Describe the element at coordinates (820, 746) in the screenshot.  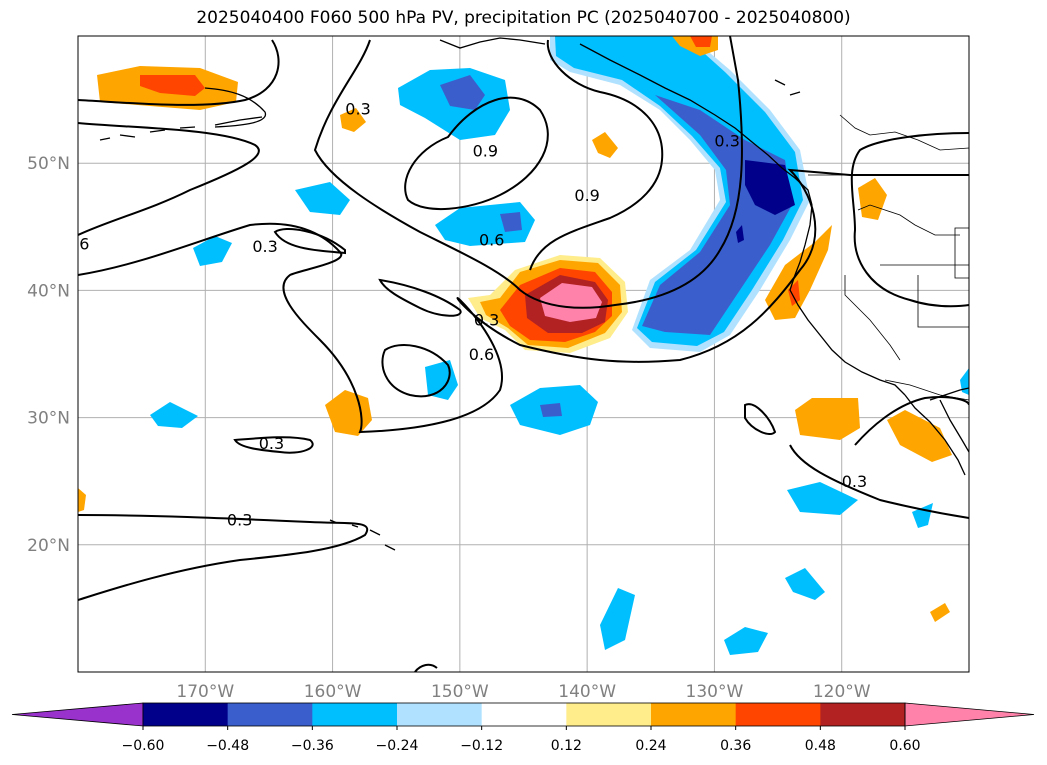
I see `colorbar-tick-label: 0.48` at that location.